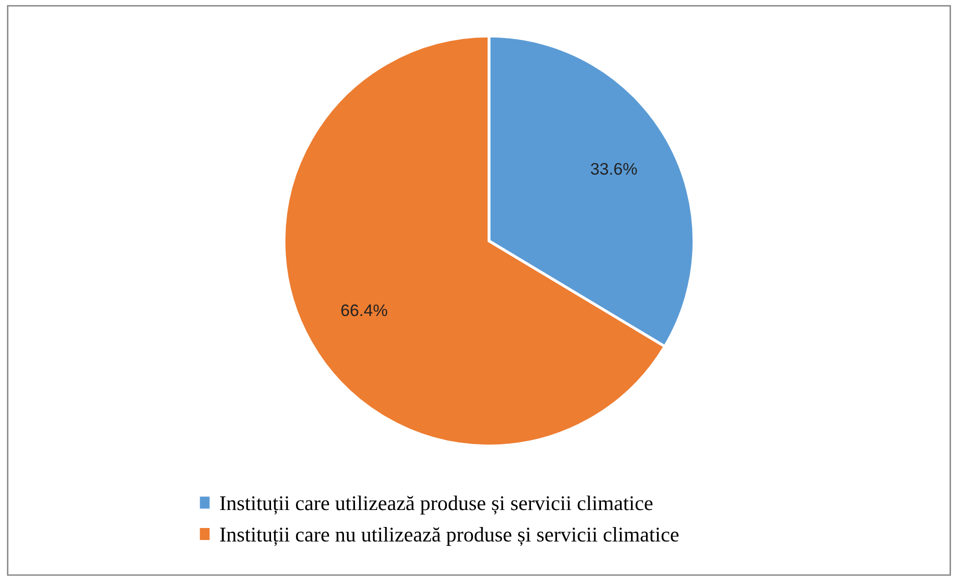  I want to click on legend-label: Instituții care nu utilizează produse și servicii climatice, so click(449, 536).